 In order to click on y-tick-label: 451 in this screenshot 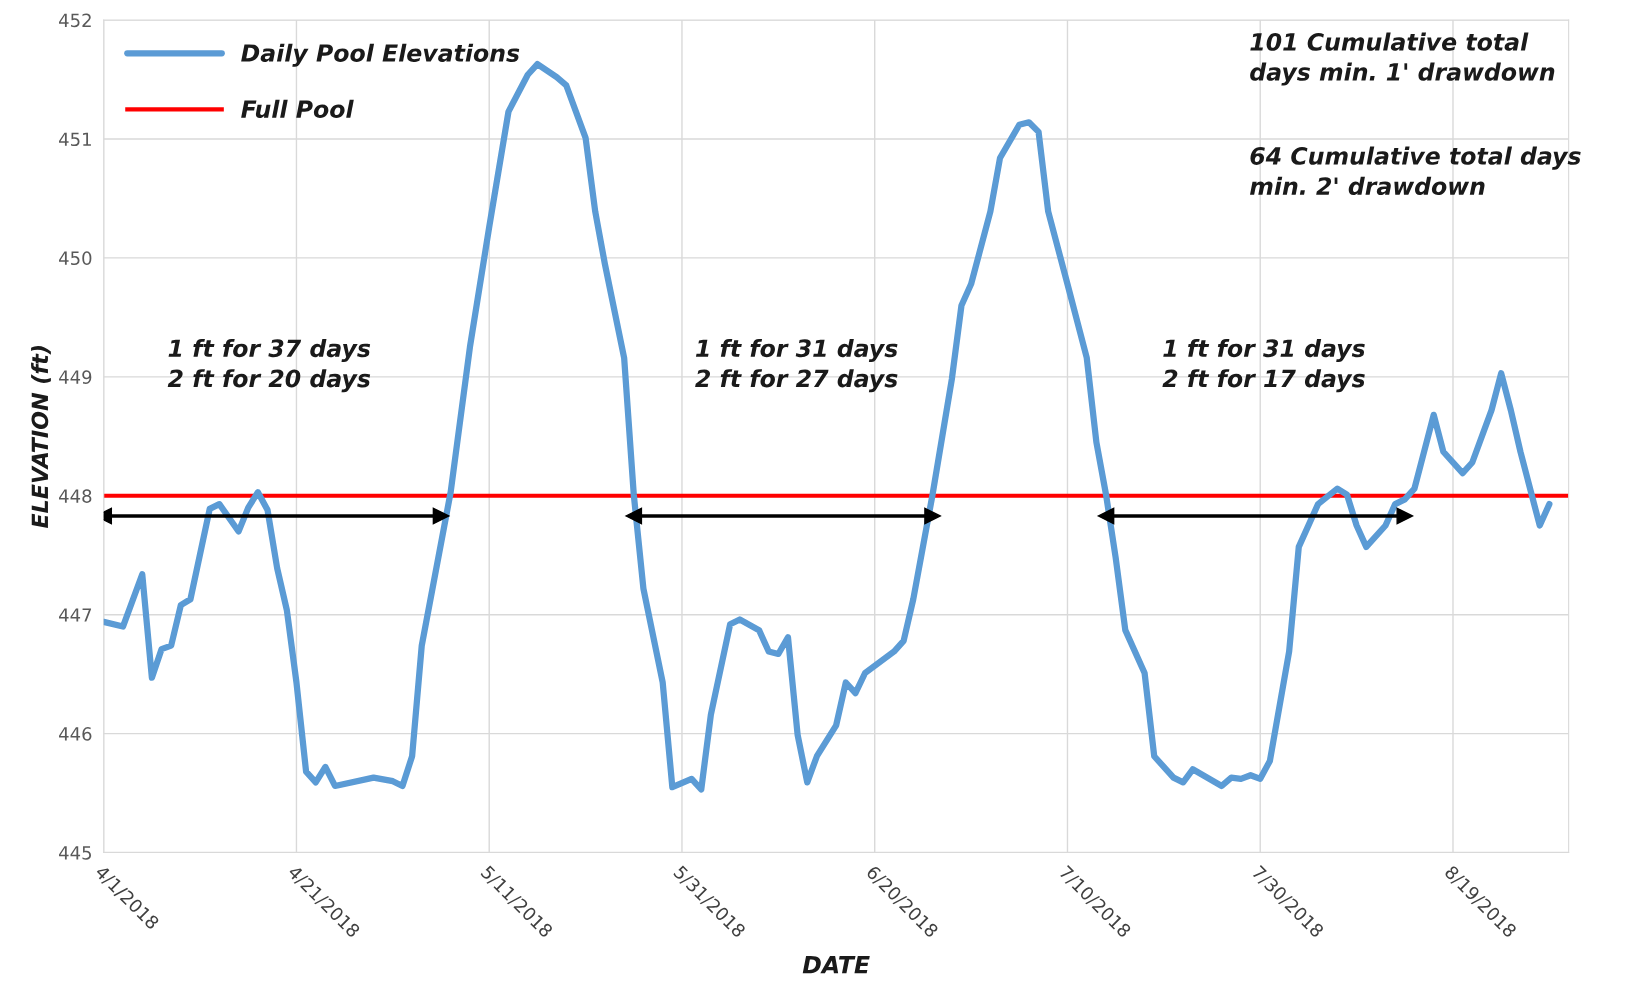, I will do `click(75, 139)`.